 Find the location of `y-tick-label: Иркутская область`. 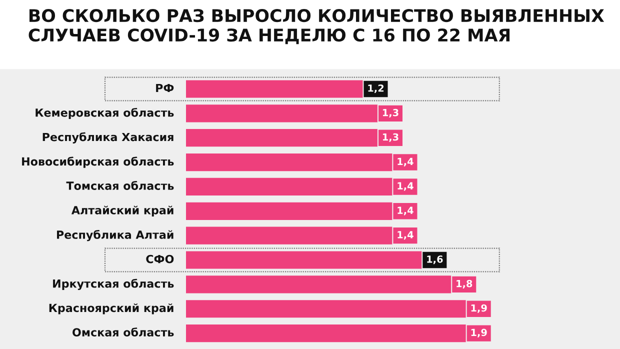

y-tick-label: Иркутская область is located at coordinates (113, 284).